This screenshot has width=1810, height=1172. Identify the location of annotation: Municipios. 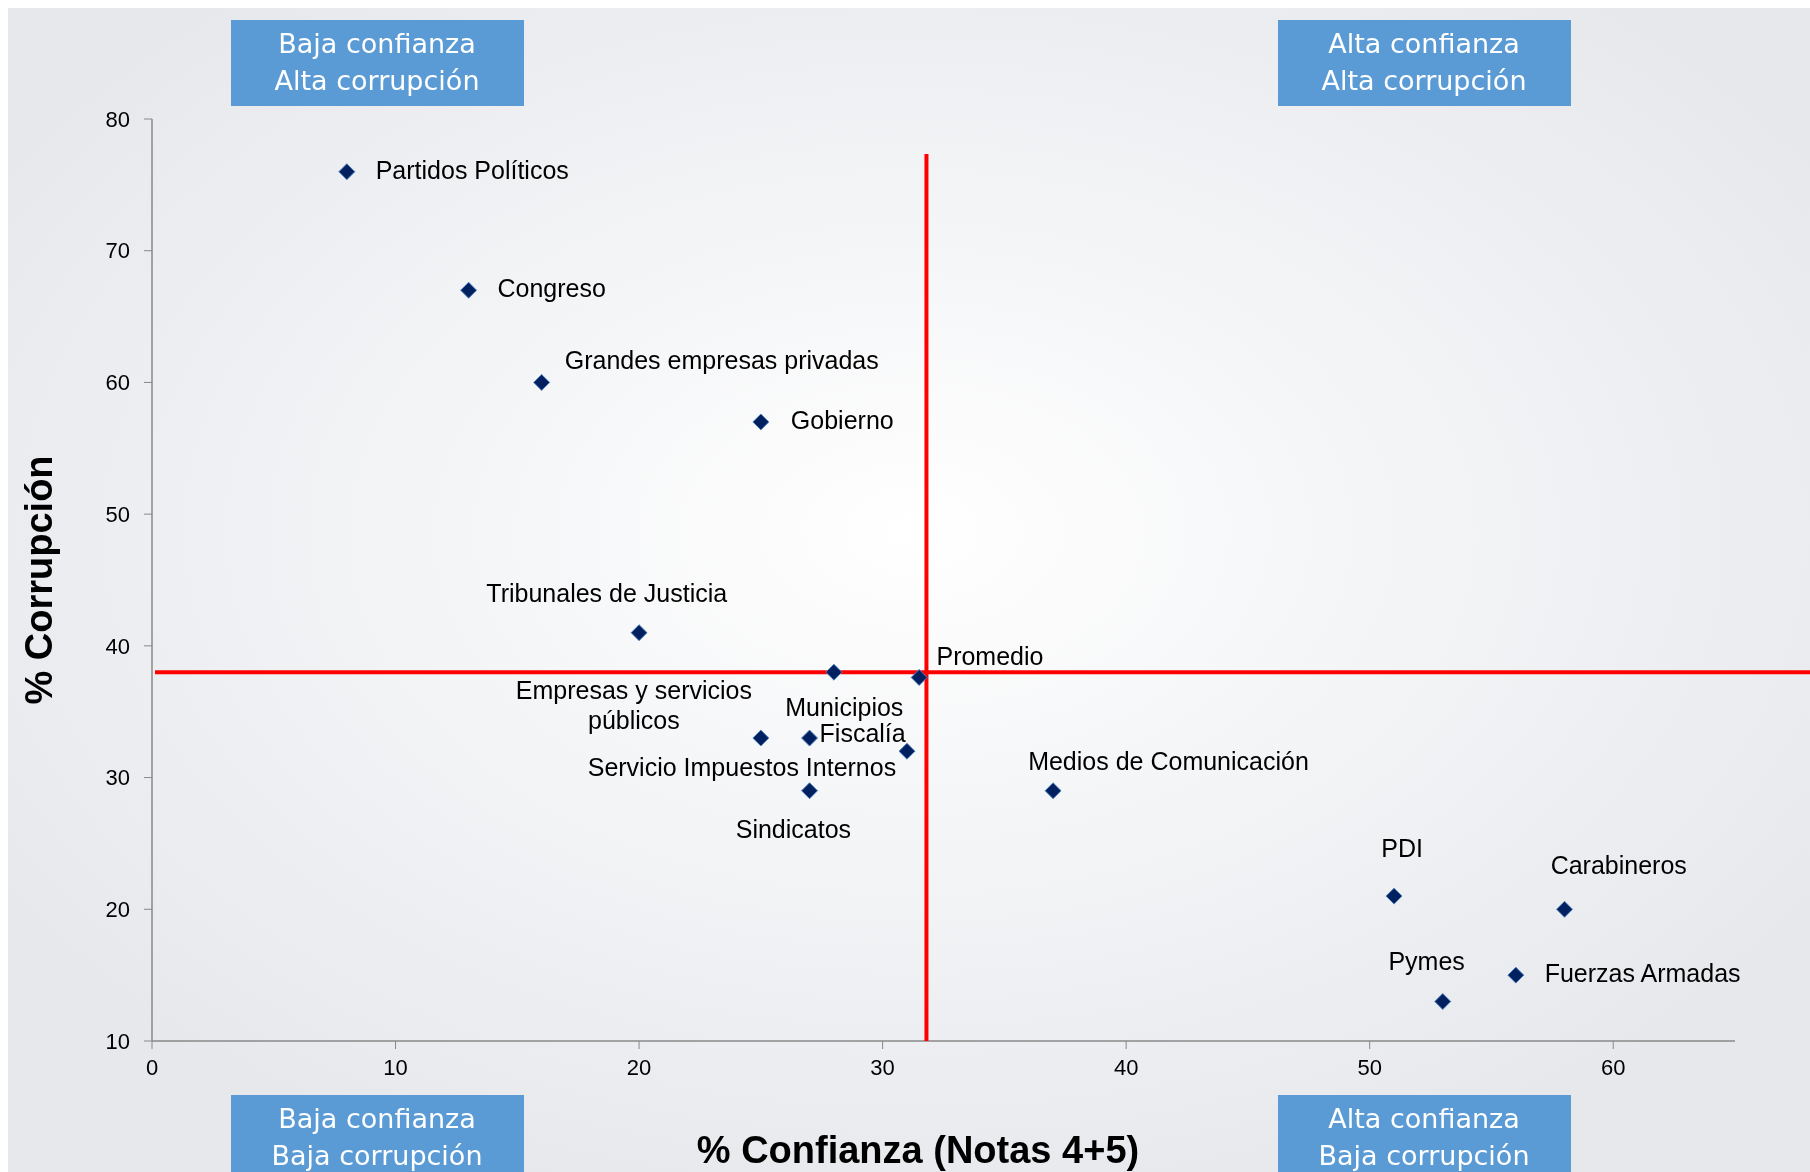
(844, 706).